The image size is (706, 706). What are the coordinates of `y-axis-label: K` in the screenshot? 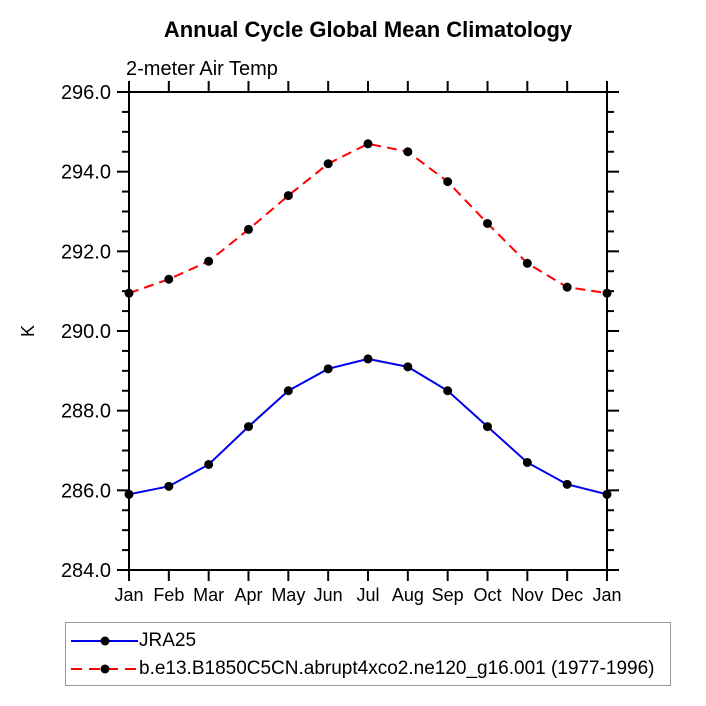 It's located at (28, 331).